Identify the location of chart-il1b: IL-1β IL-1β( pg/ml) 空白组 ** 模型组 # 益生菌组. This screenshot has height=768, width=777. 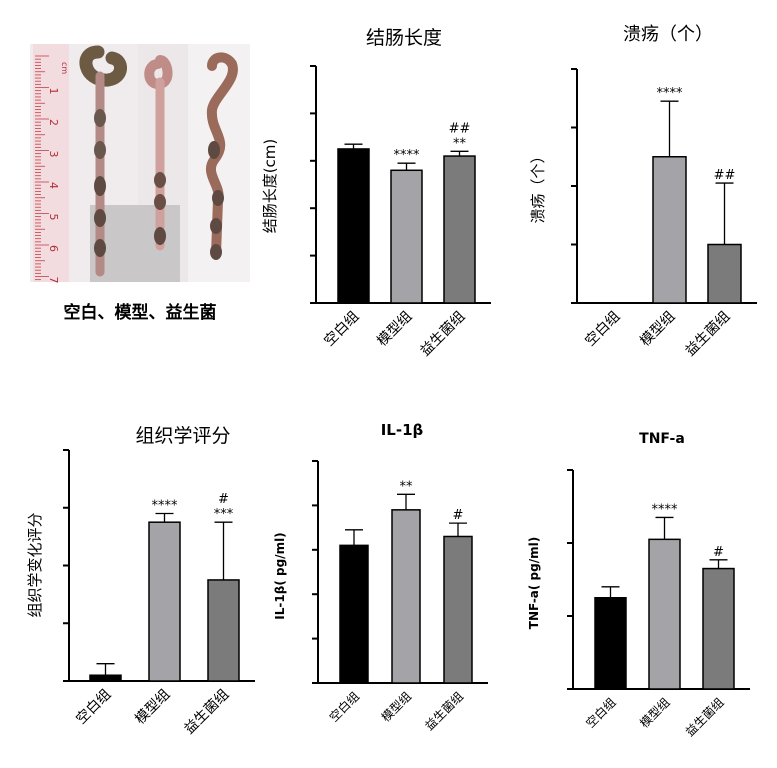
(380, 577).